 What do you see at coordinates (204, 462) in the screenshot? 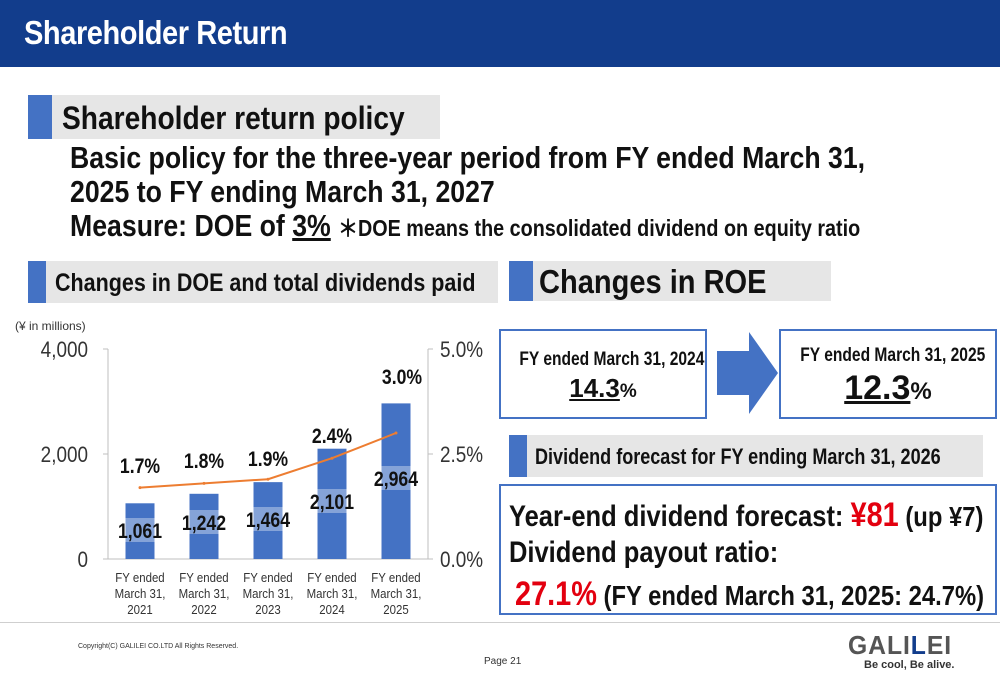
I see `doe-data-label: 1.8%` at bounding box center [204, 462].